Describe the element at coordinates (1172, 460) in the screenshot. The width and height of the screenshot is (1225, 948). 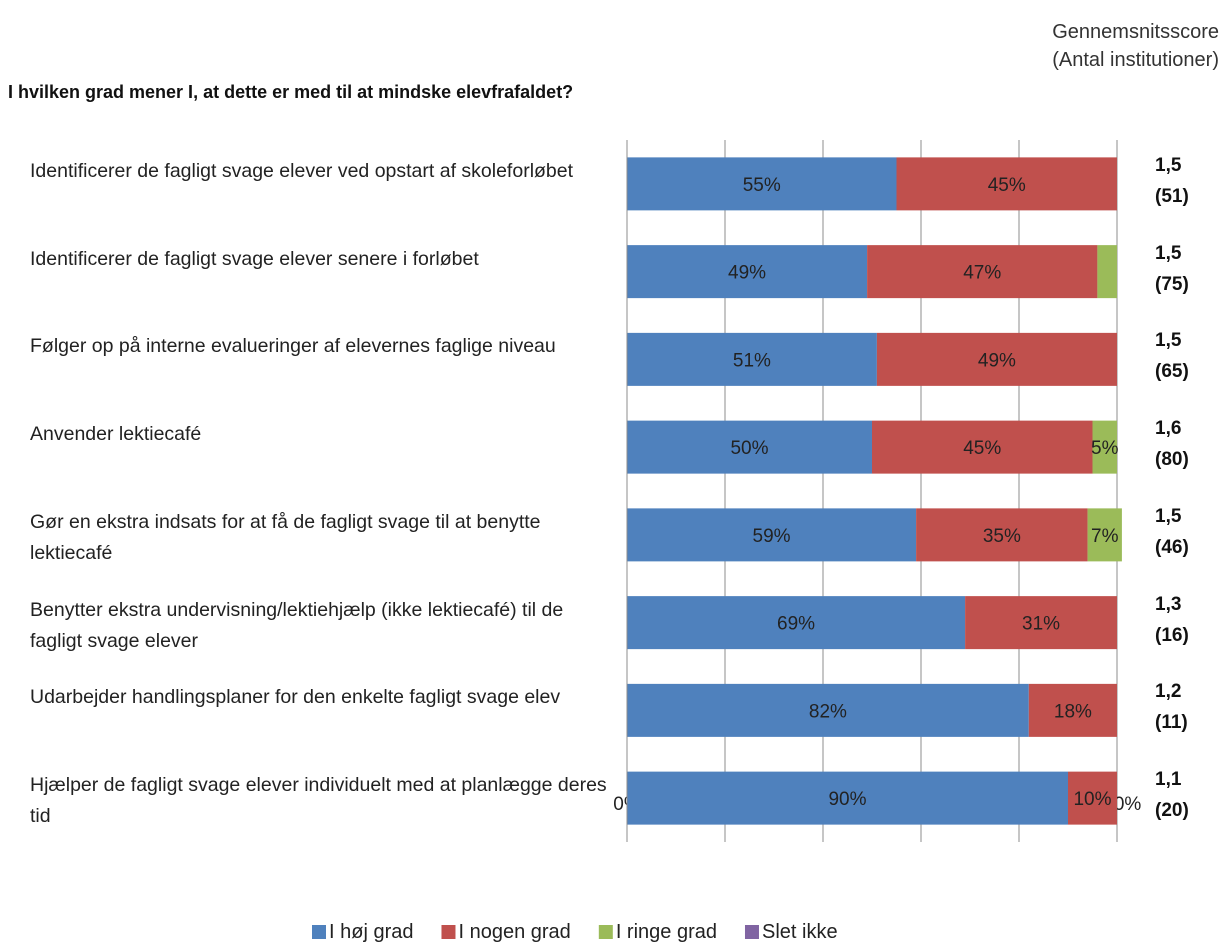
I see `institution-count: (80)` at that location.